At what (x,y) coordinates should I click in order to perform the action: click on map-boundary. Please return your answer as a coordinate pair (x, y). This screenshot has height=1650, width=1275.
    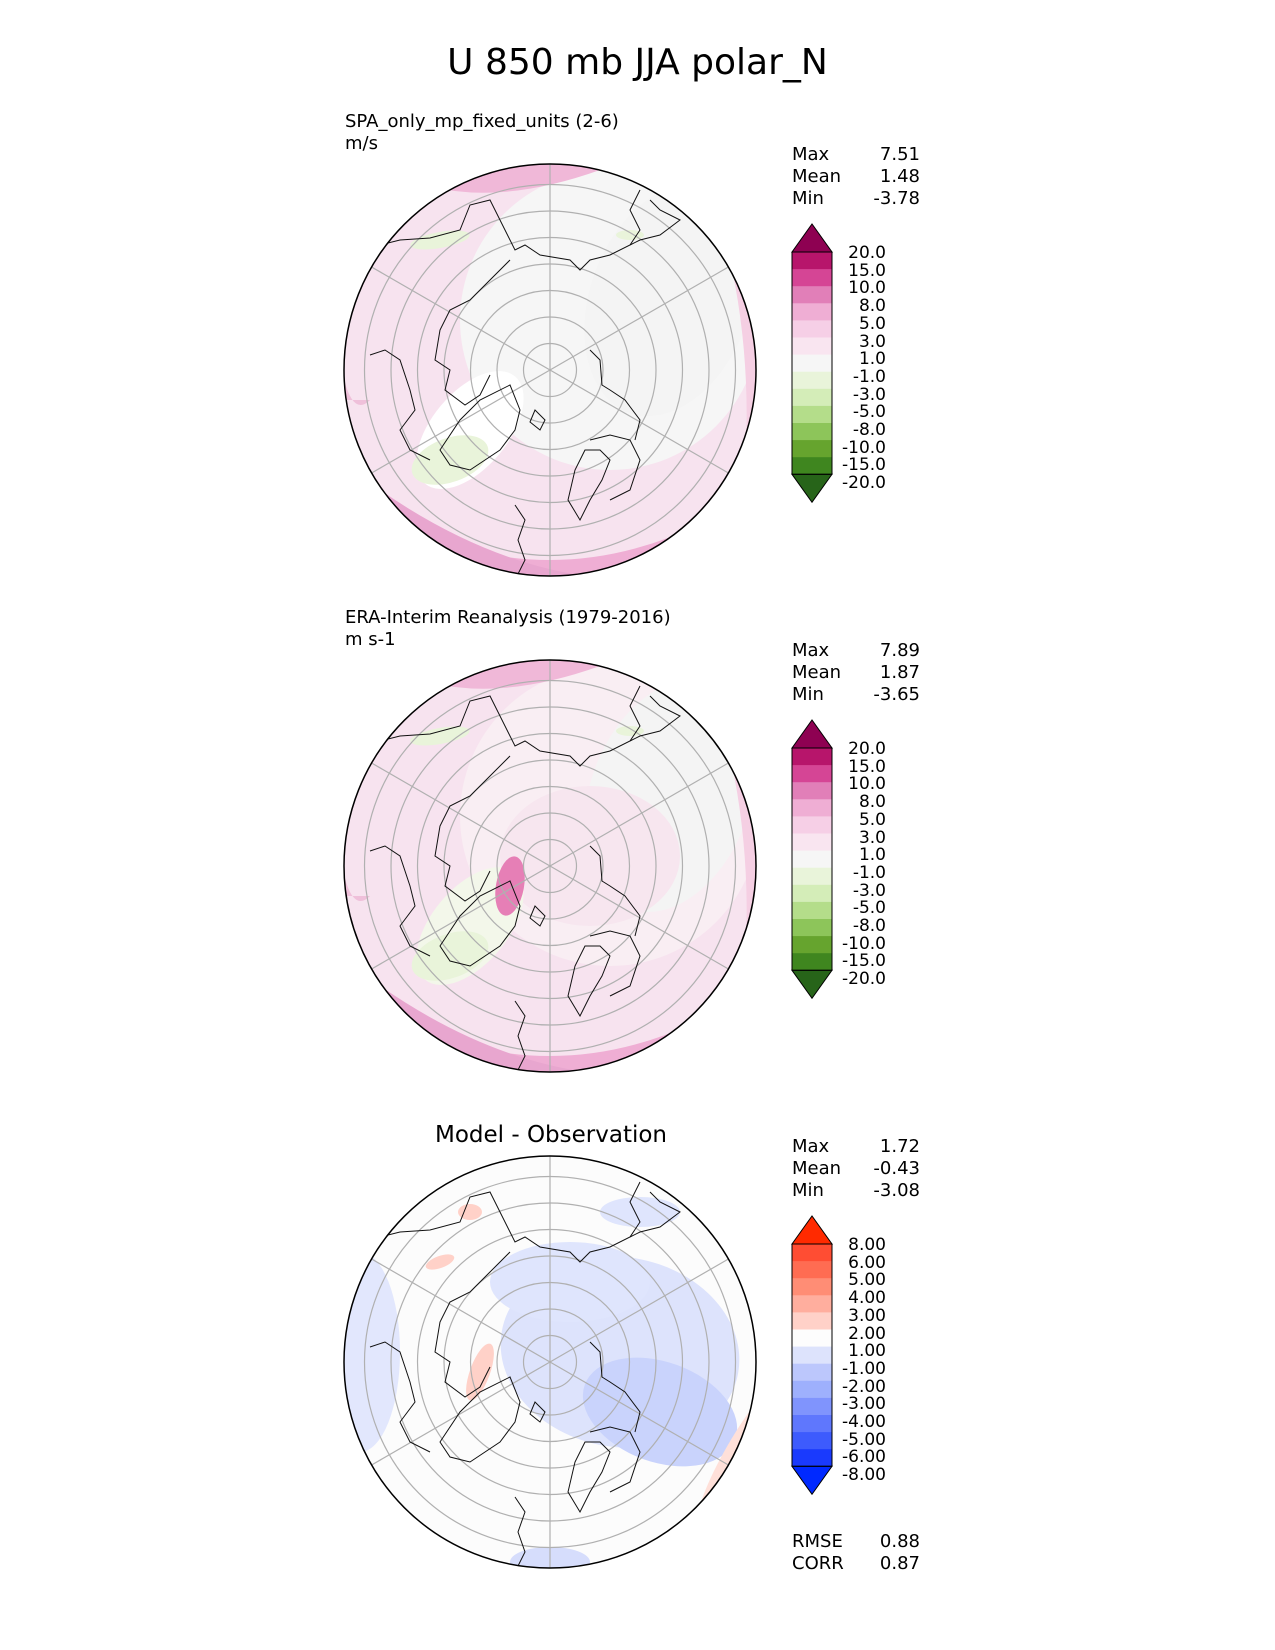
    Looking at the image, I should click on (550, 866).